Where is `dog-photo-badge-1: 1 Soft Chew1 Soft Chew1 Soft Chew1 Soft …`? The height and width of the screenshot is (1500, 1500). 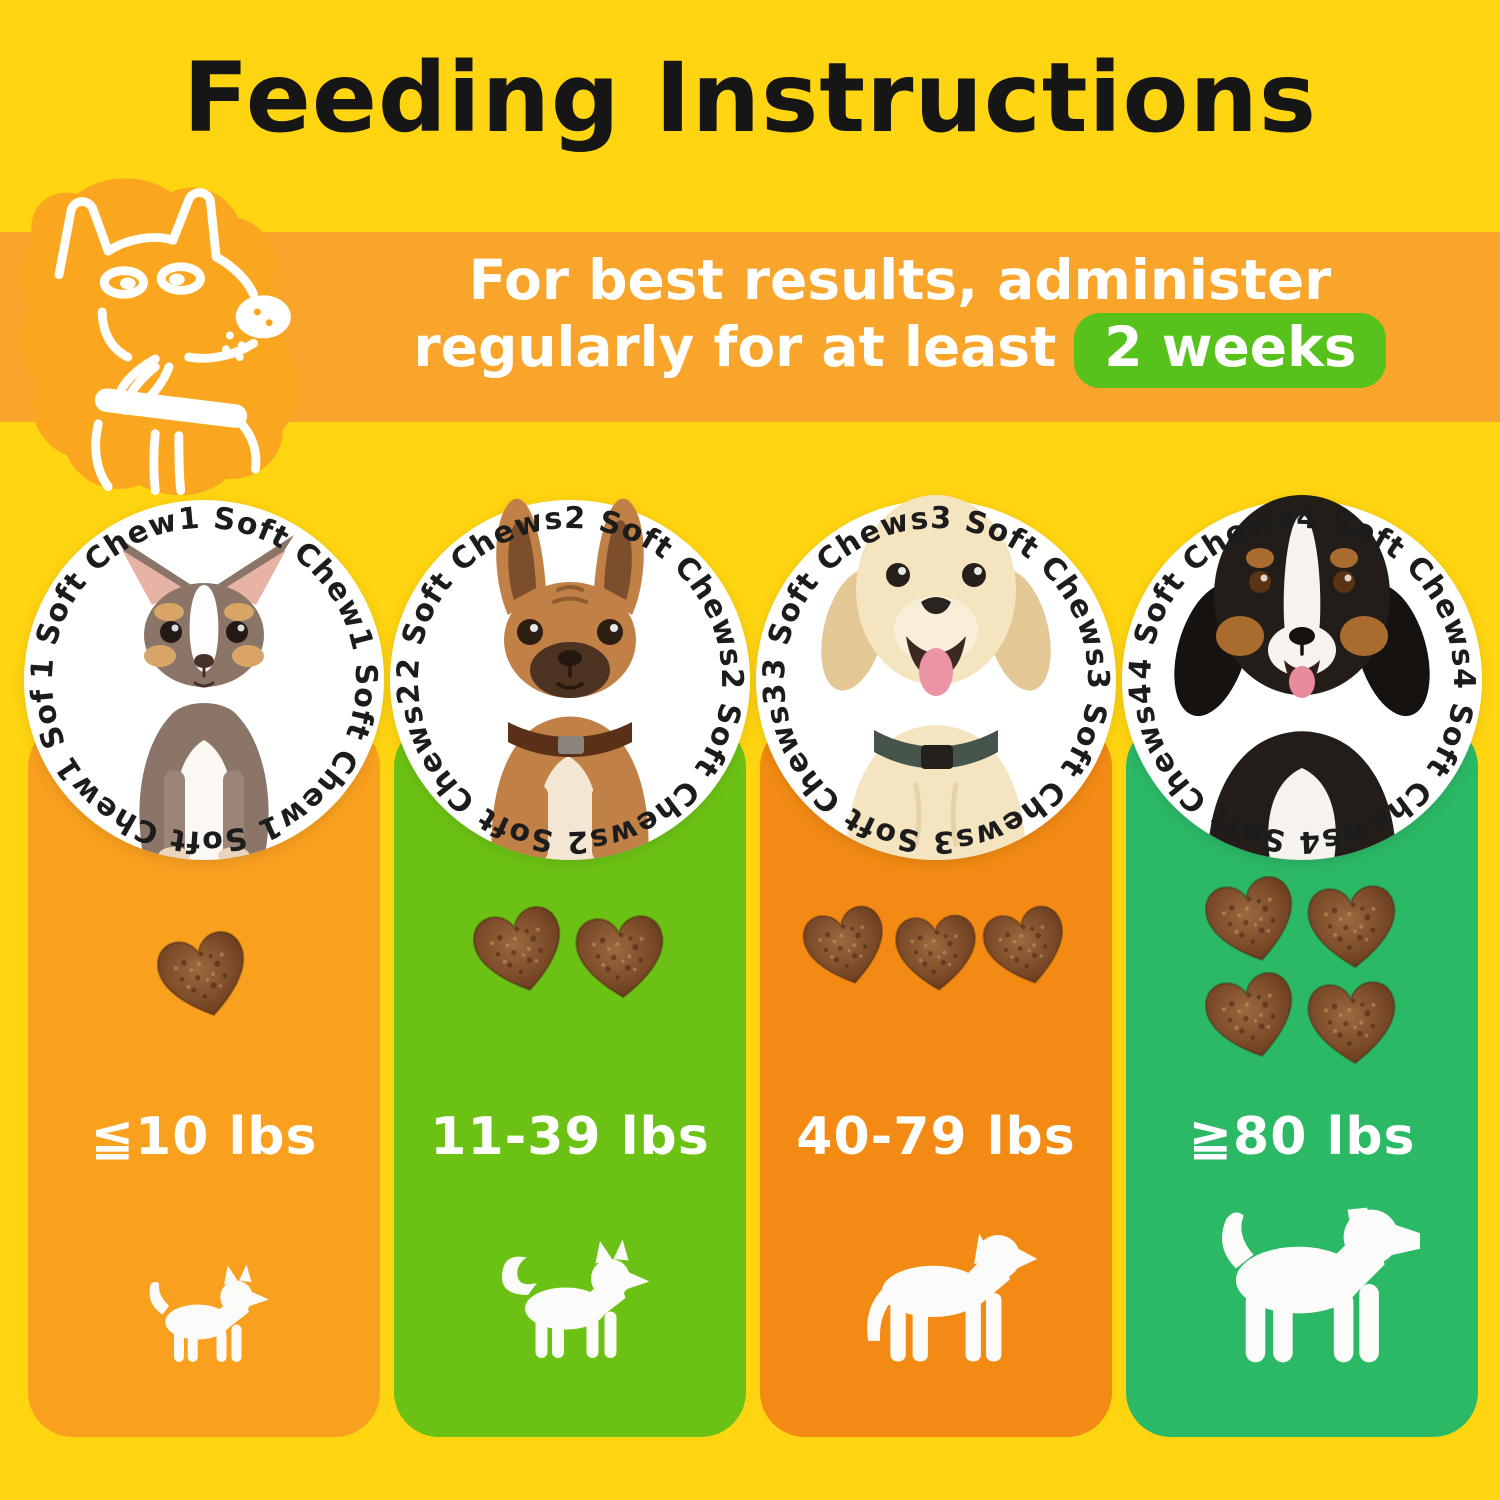
dog-photo-badge-1: 1 Soft Chew1 Soft Chew1 Soft Chew1 Soft … is located at coordinates (199, 650).